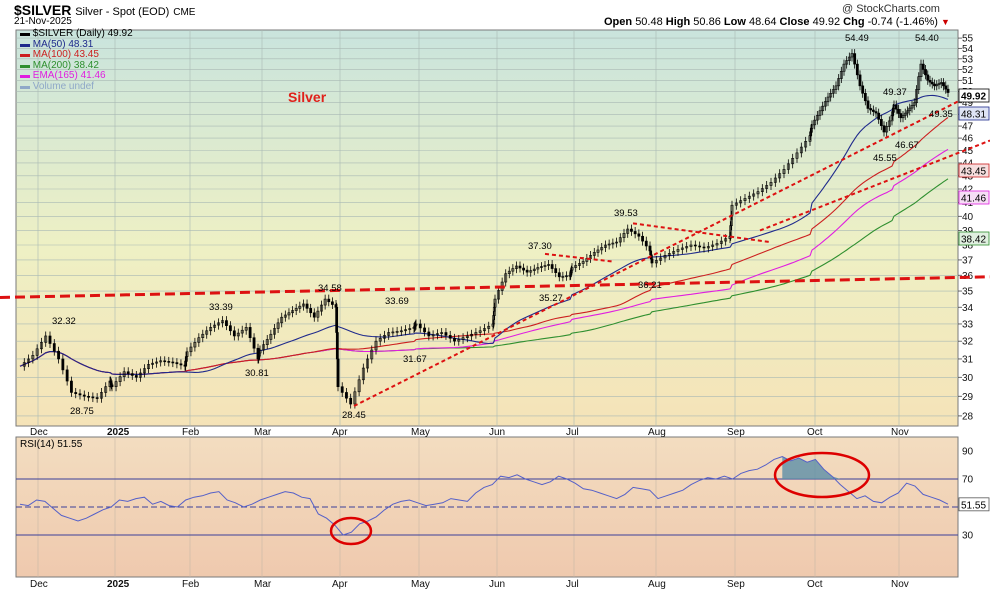  I want to click on price-tick-label: 49, so click(968, 103).